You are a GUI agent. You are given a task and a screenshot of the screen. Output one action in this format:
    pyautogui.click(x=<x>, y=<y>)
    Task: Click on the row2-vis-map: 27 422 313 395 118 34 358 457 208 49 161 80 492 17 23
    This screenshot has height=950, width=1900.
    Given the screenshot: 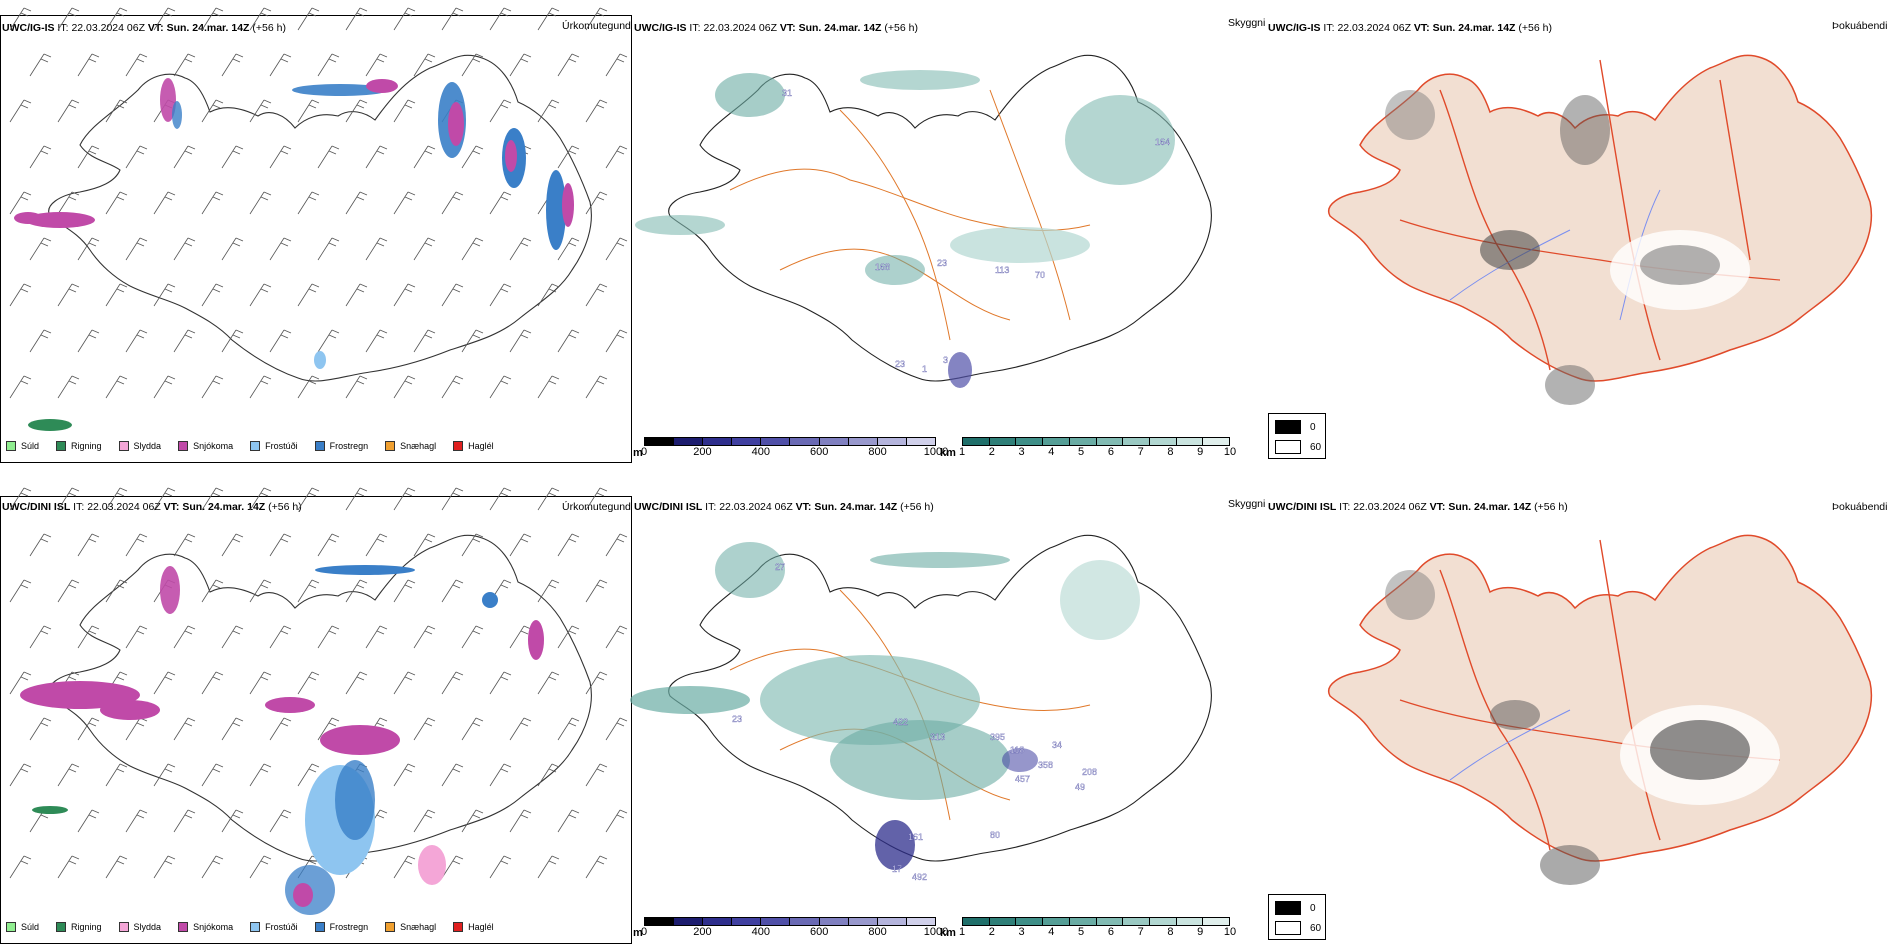 What is the action you would take?
    pyautogui.click(x=921, y=708)
    